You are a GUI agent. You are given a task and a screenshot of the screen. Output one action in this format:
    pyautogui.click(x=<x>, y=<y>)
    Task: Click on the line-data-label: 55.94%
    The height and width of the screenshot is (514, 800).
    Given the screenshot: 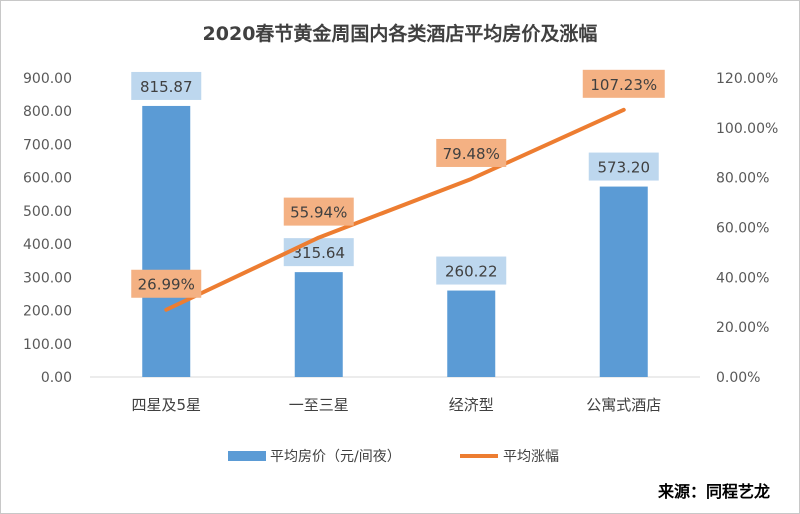 What is the action you would take?
    pyautogui.click(x=318, y=213)
    